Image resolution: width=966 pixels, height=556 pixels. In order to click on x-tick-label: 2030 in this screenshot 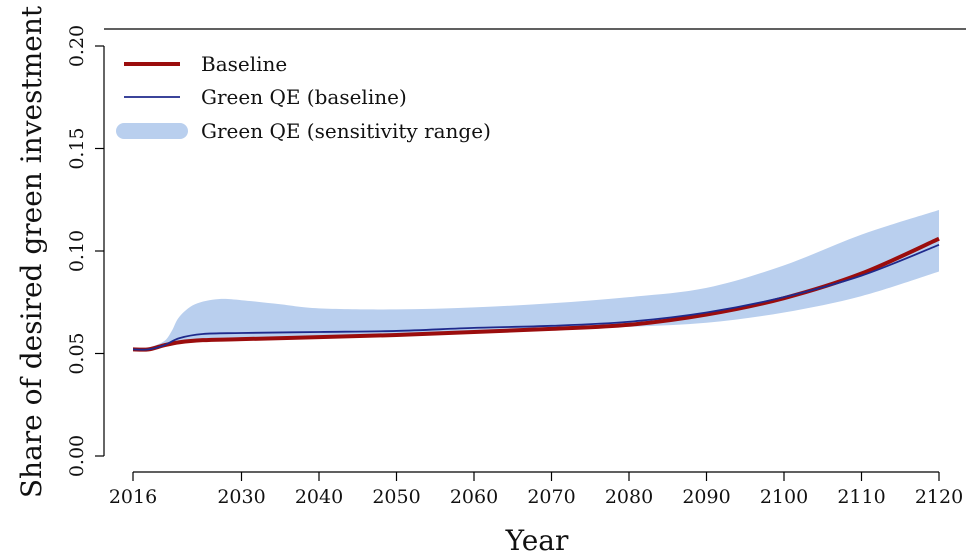, I will do `click(241, 497)`.